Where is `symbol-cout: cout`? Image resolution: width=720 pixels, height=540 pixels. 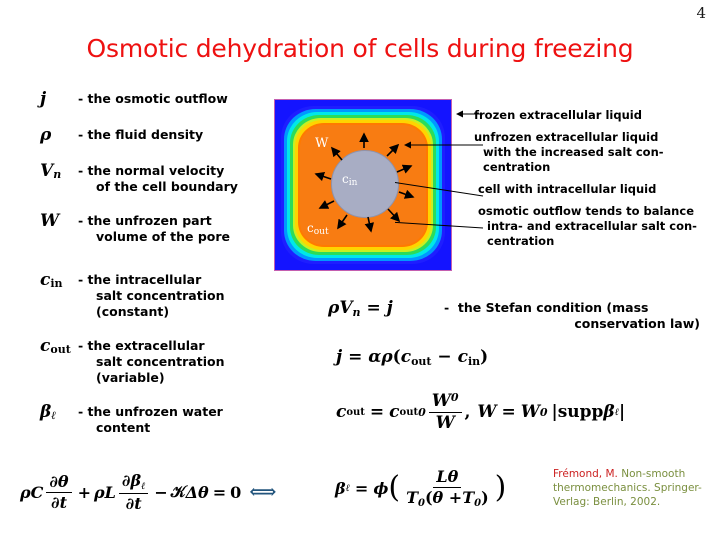 symbol-cout: cout is located at coordinates (55, 346).